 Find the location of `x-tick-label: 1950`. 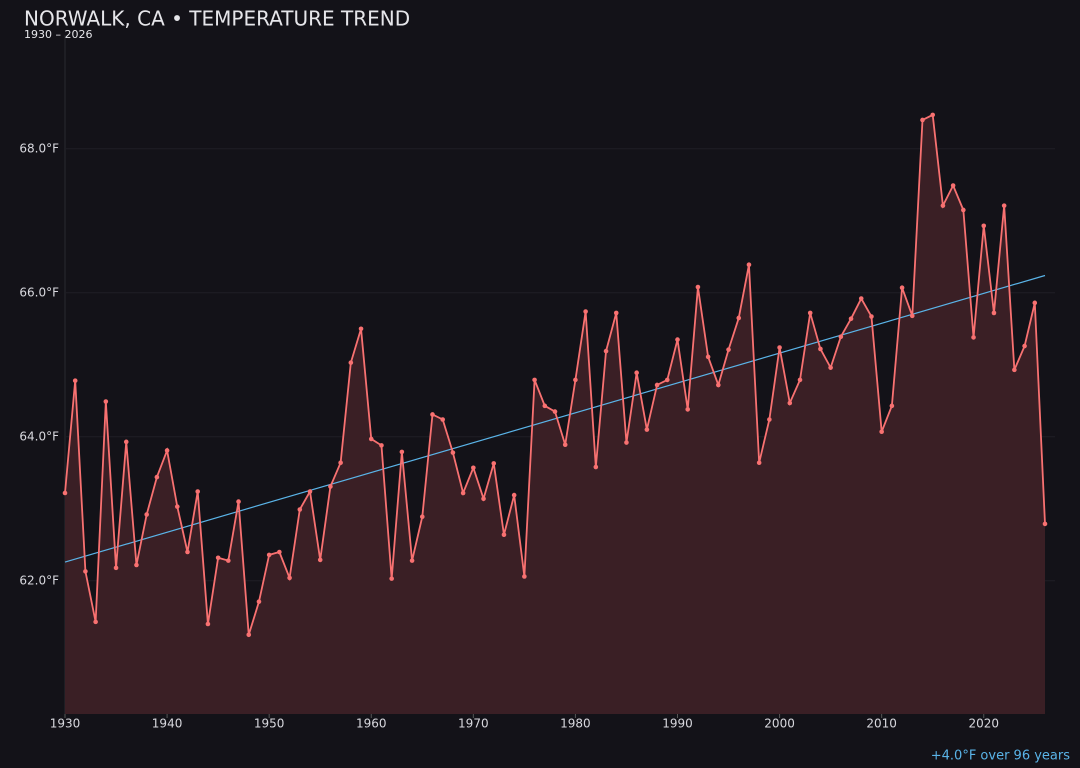

x-tick-label: 1950 is located at coordinates (269, 724).